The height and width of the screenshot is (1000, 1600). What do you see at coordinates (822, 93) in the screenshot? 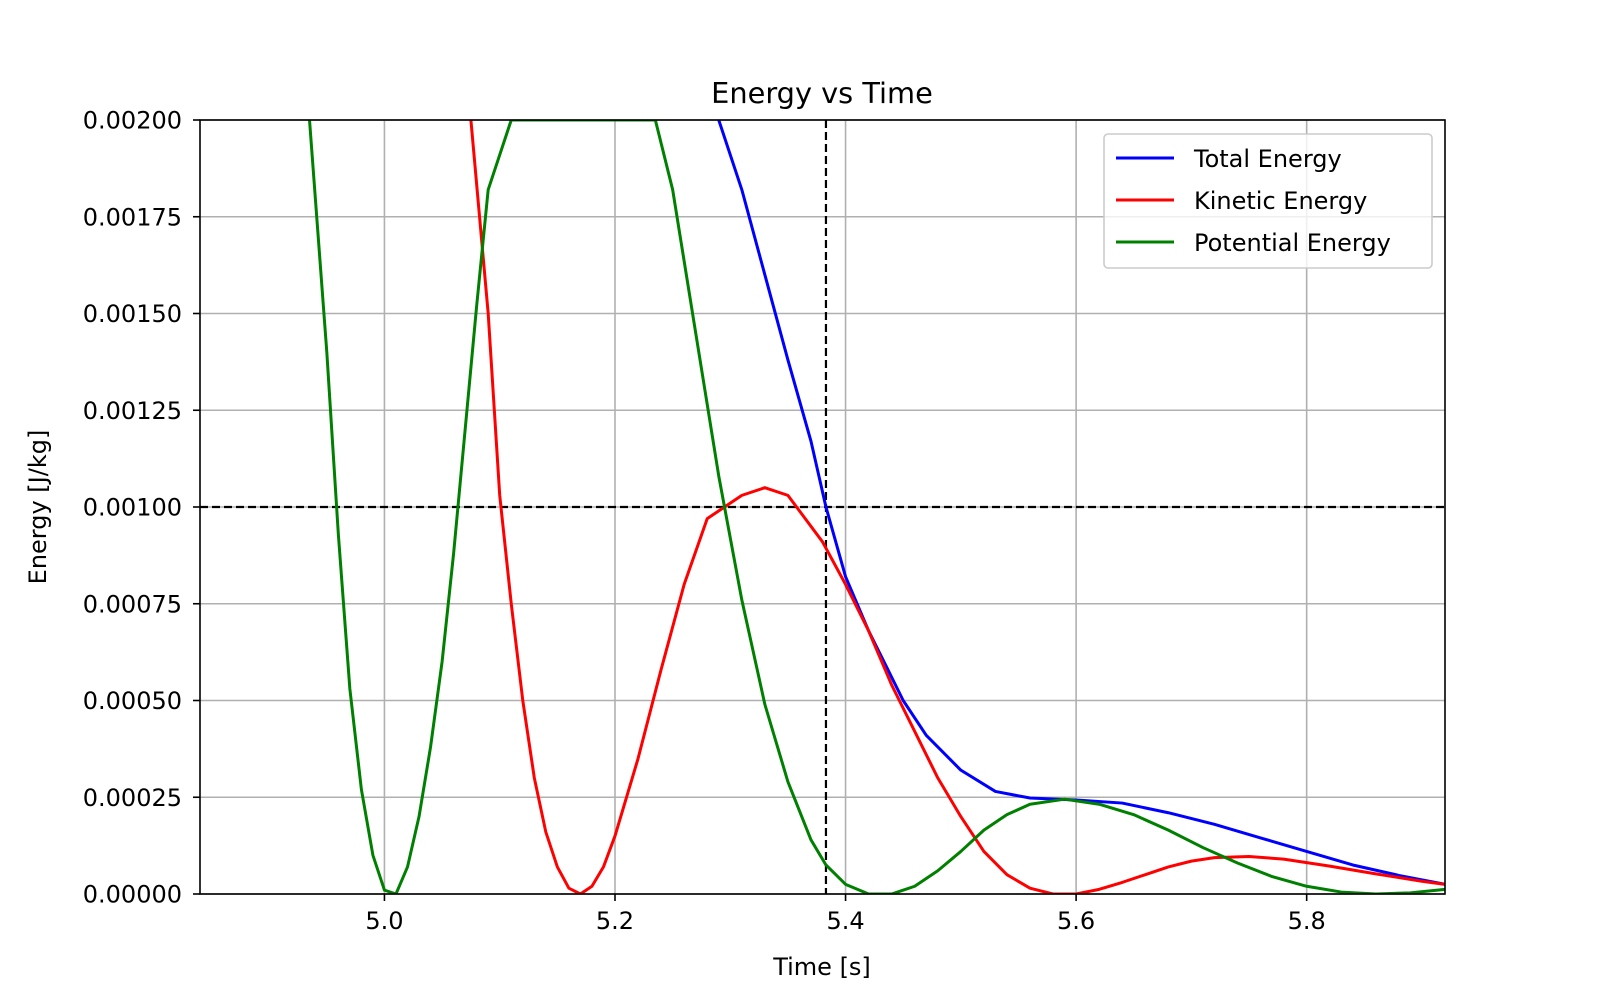
I see `chart-title: Energy vs Time` at bounding box center [822, 93].